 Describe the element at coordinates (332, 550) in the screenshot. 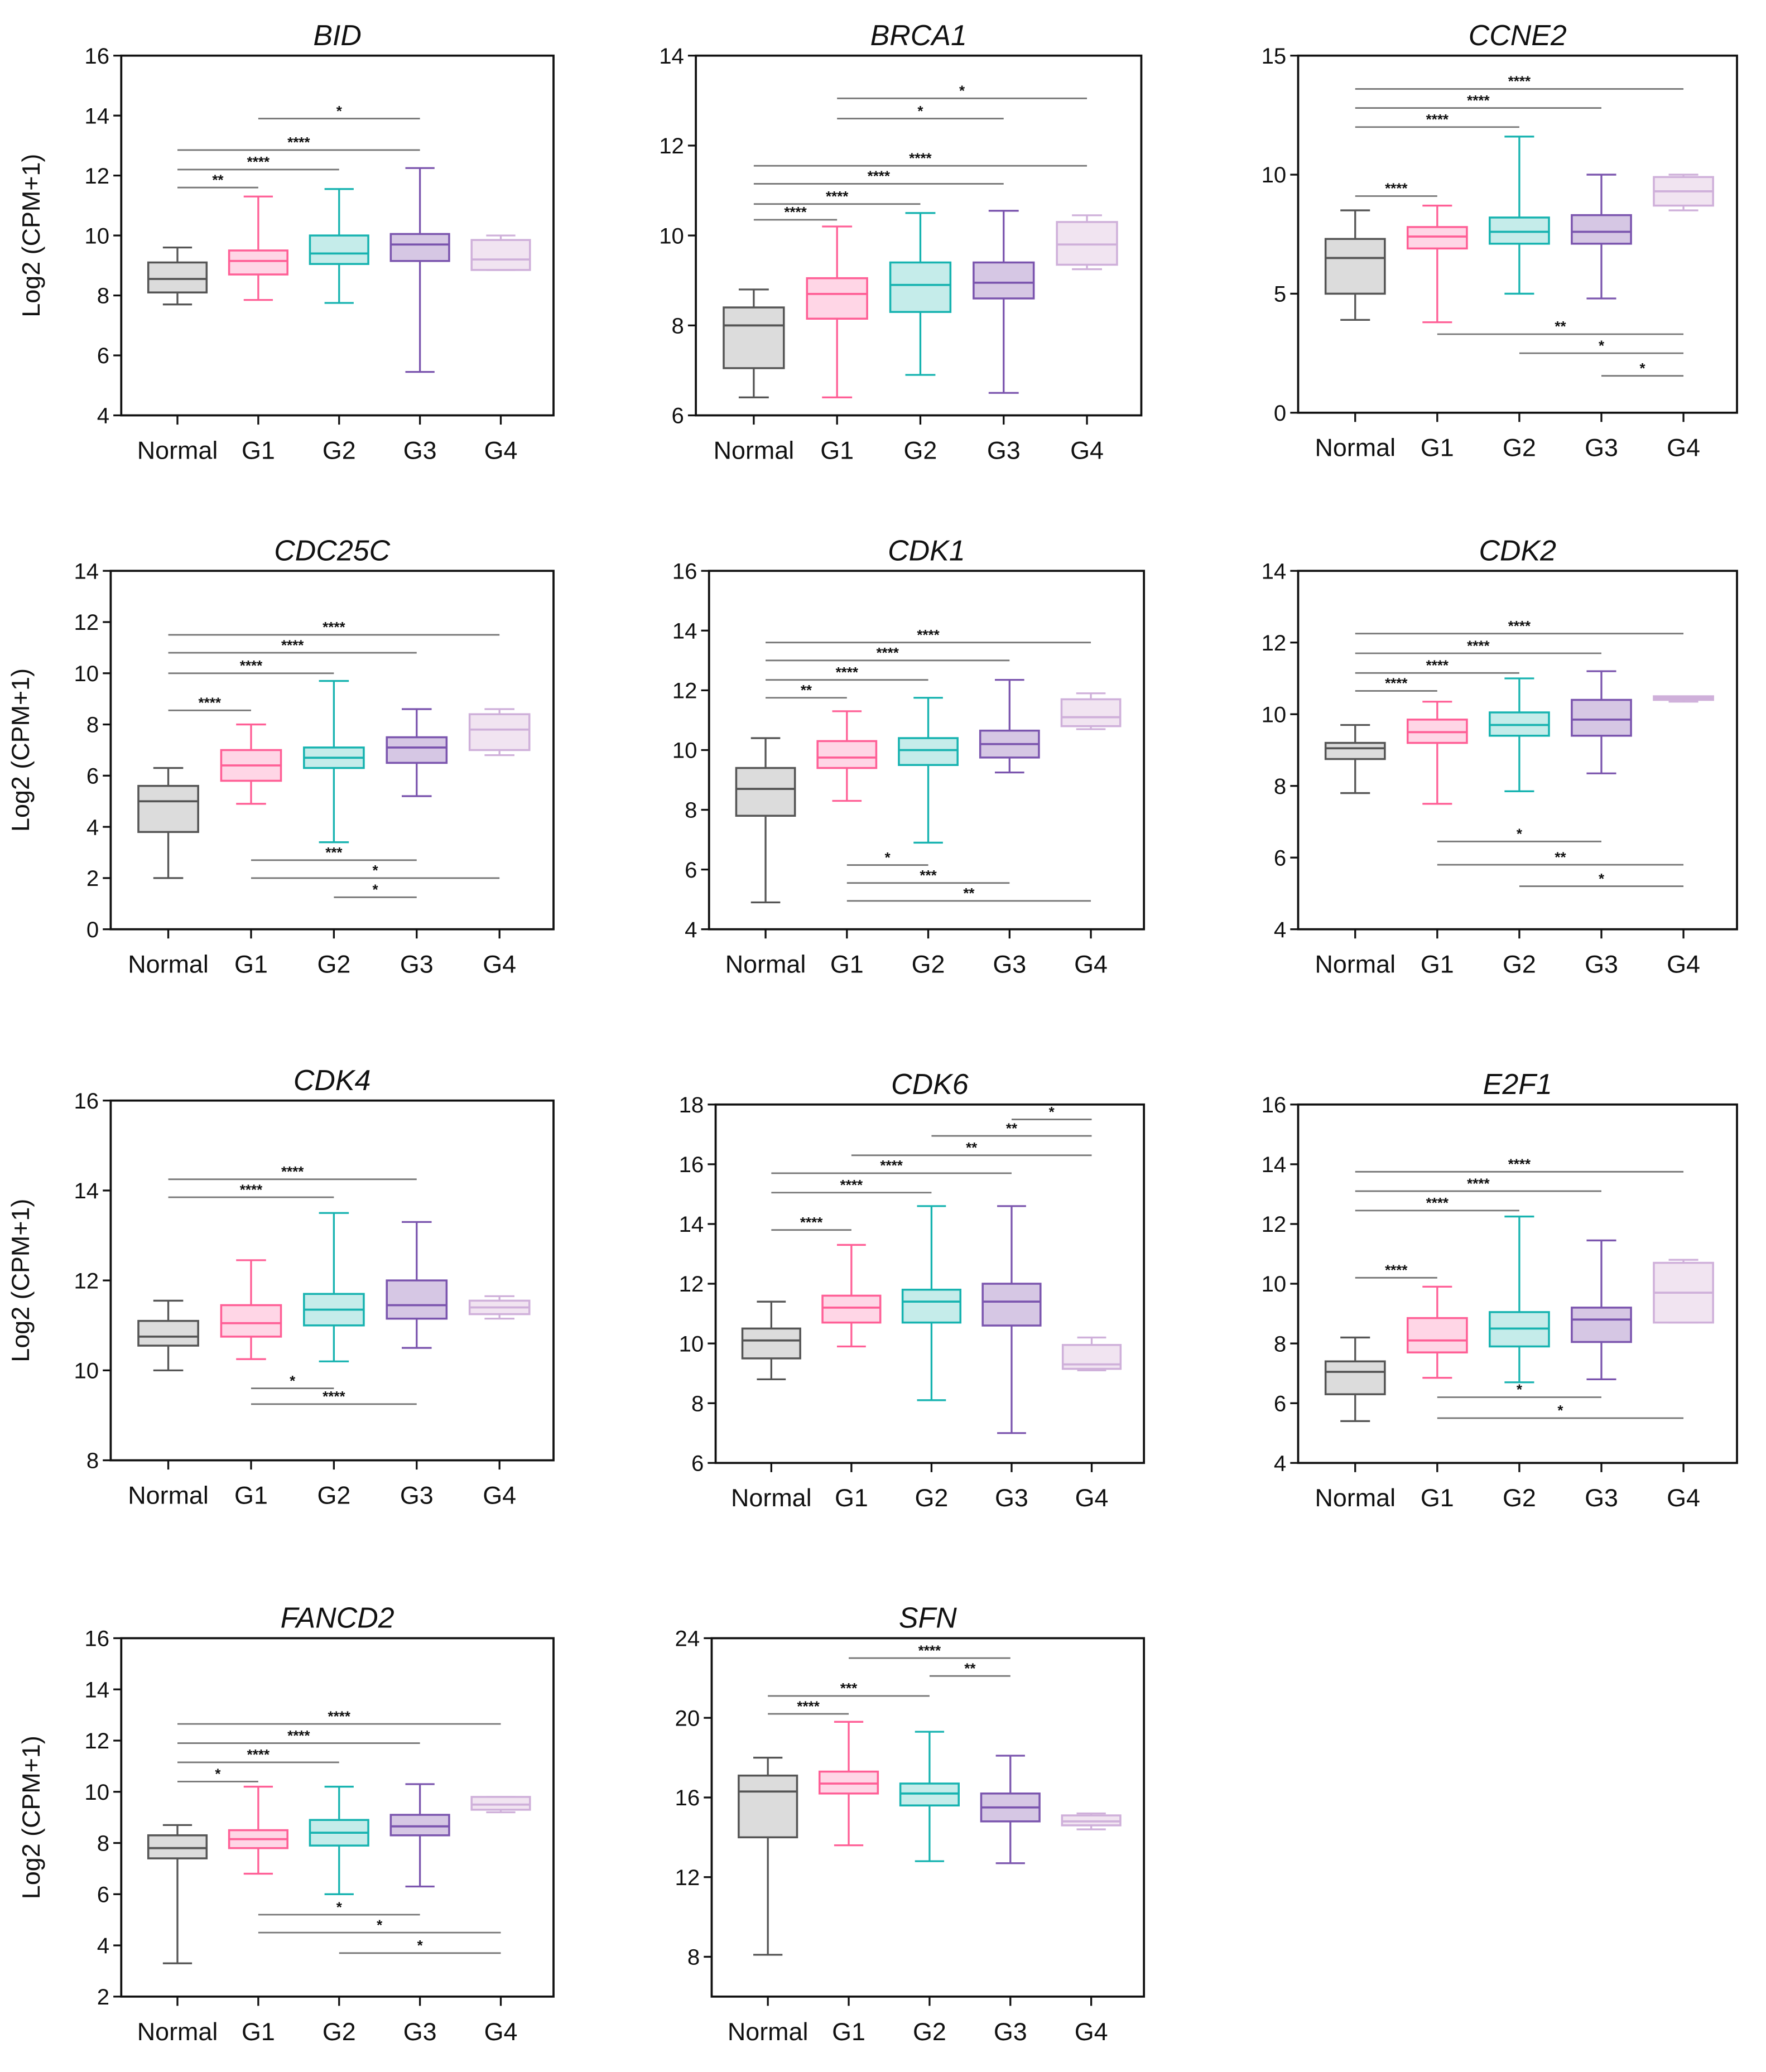

I see `chart-title: CDC25C` at that location.